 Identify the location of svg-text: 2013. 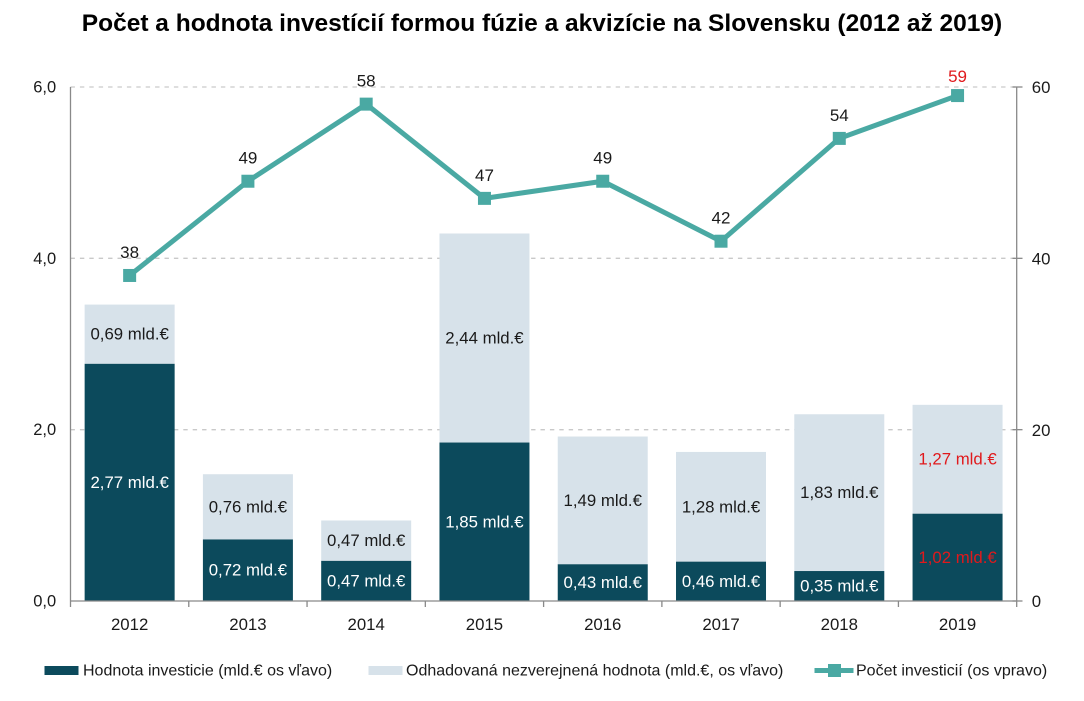
(247, 624).